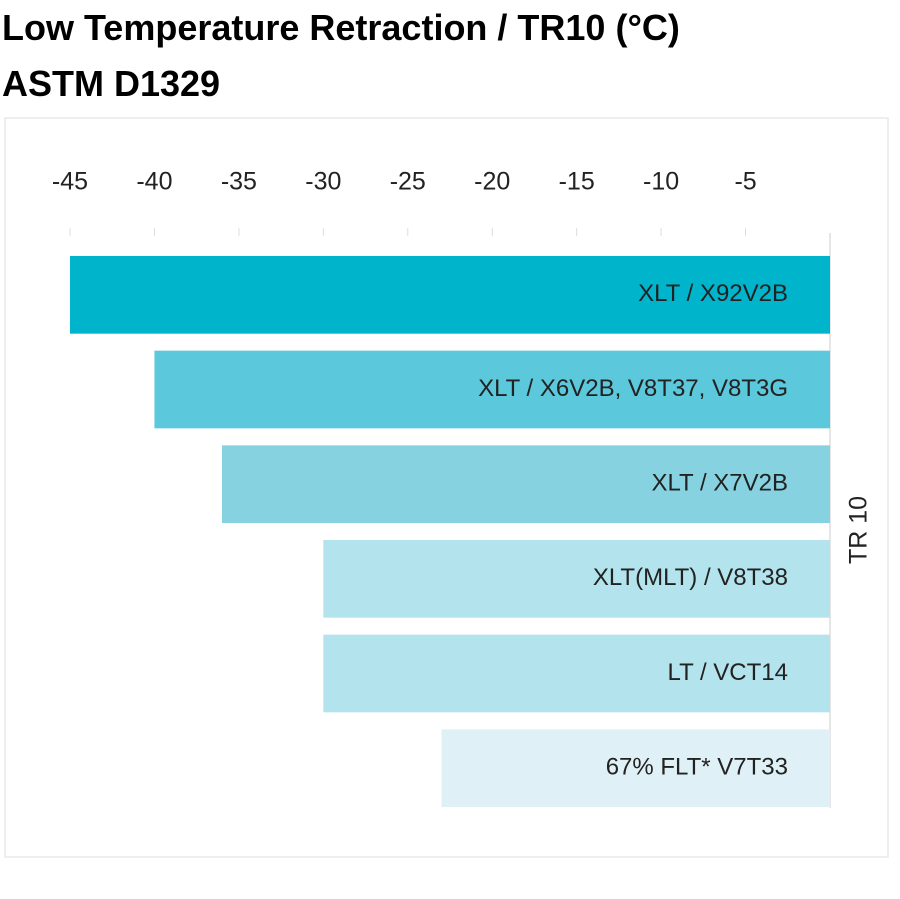 This screenshot has width=900, height=899. What do you see at coordinates (713, 293) in the screenshot?
I see `category-label: XLT / X92V2B` at bounding box center [713, 293].